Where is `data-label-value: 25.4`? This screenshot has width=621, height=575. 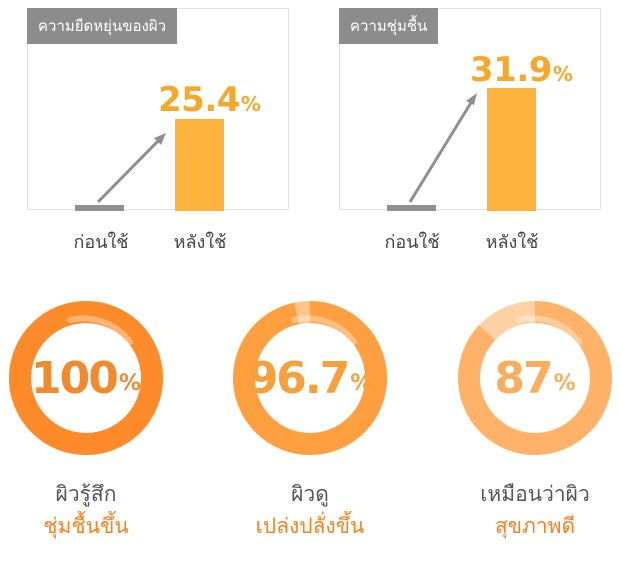
data-label-value: 25.4 is located at coordinates (199, 100).